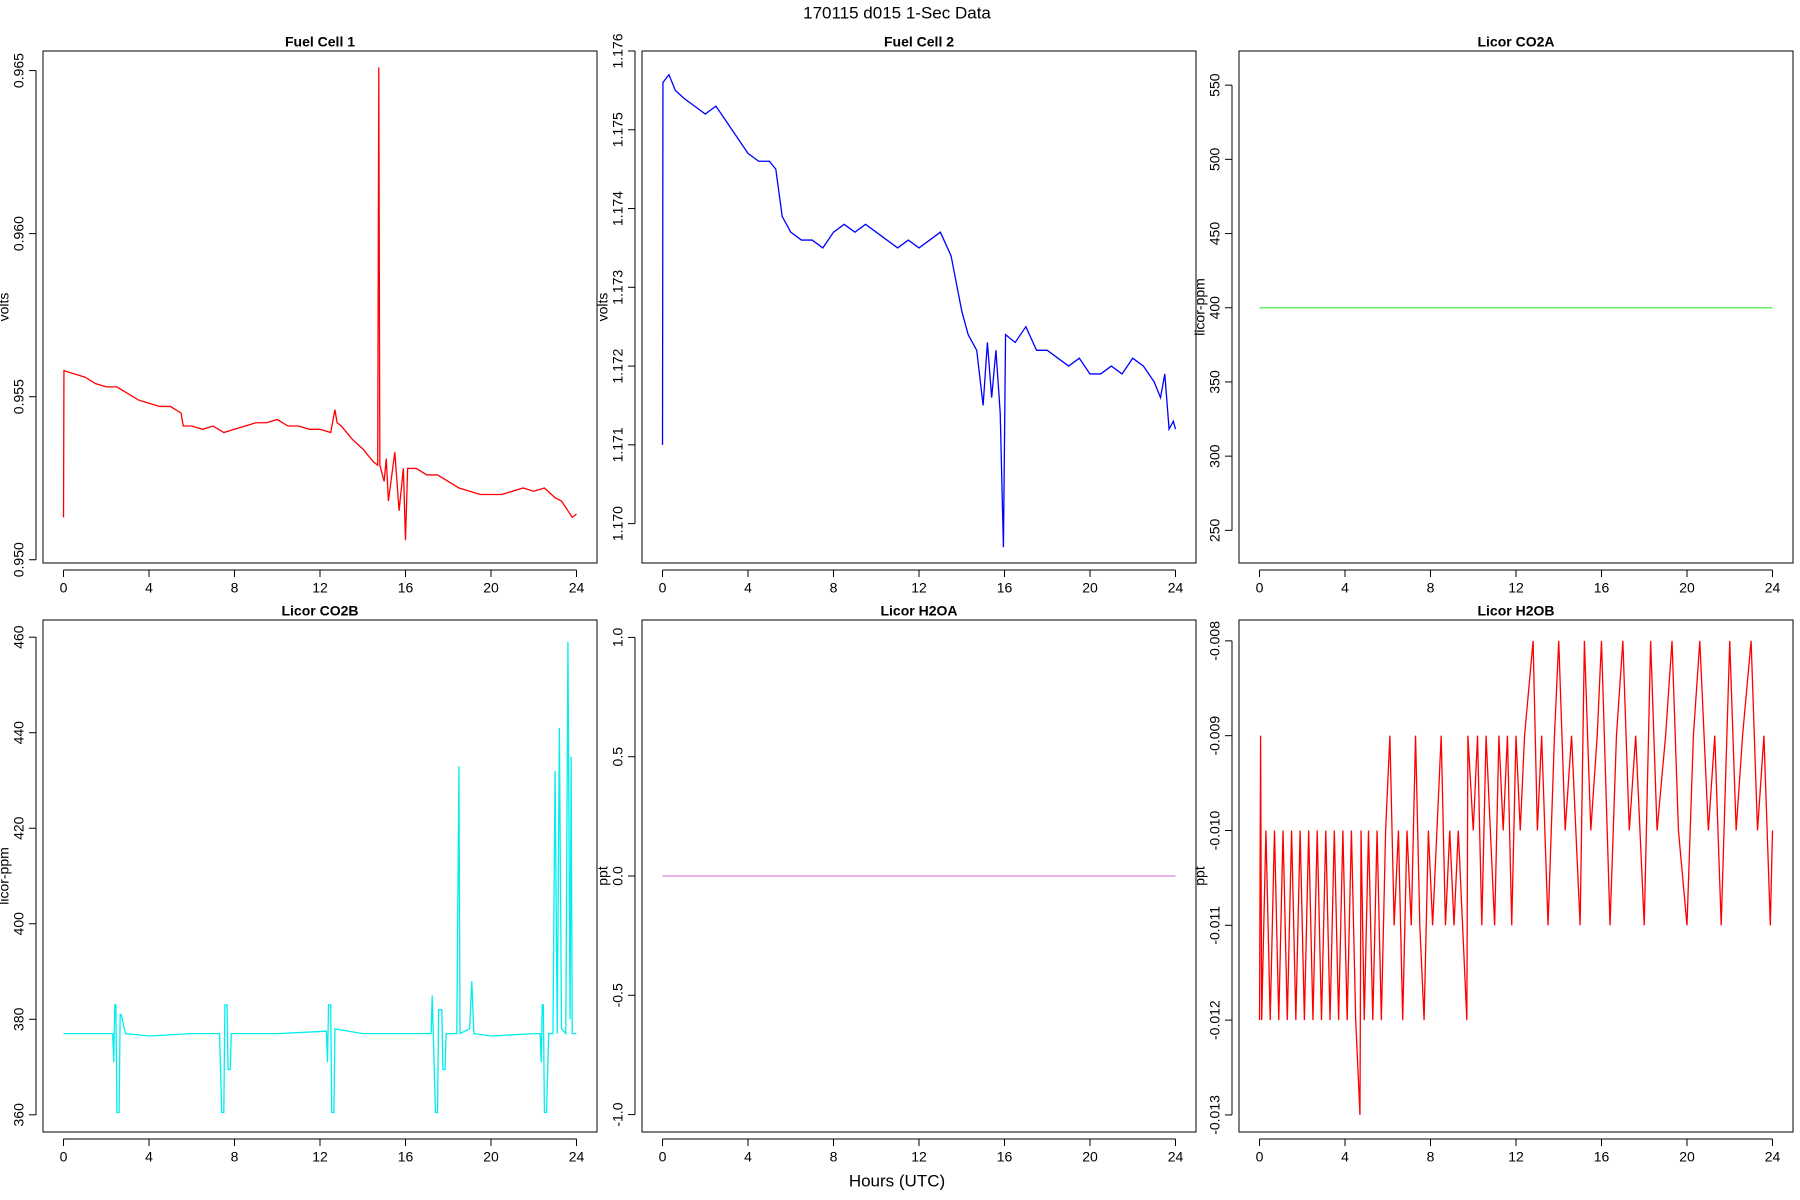  I want to click on y-tick-label: 1.173, so click(618, 287).